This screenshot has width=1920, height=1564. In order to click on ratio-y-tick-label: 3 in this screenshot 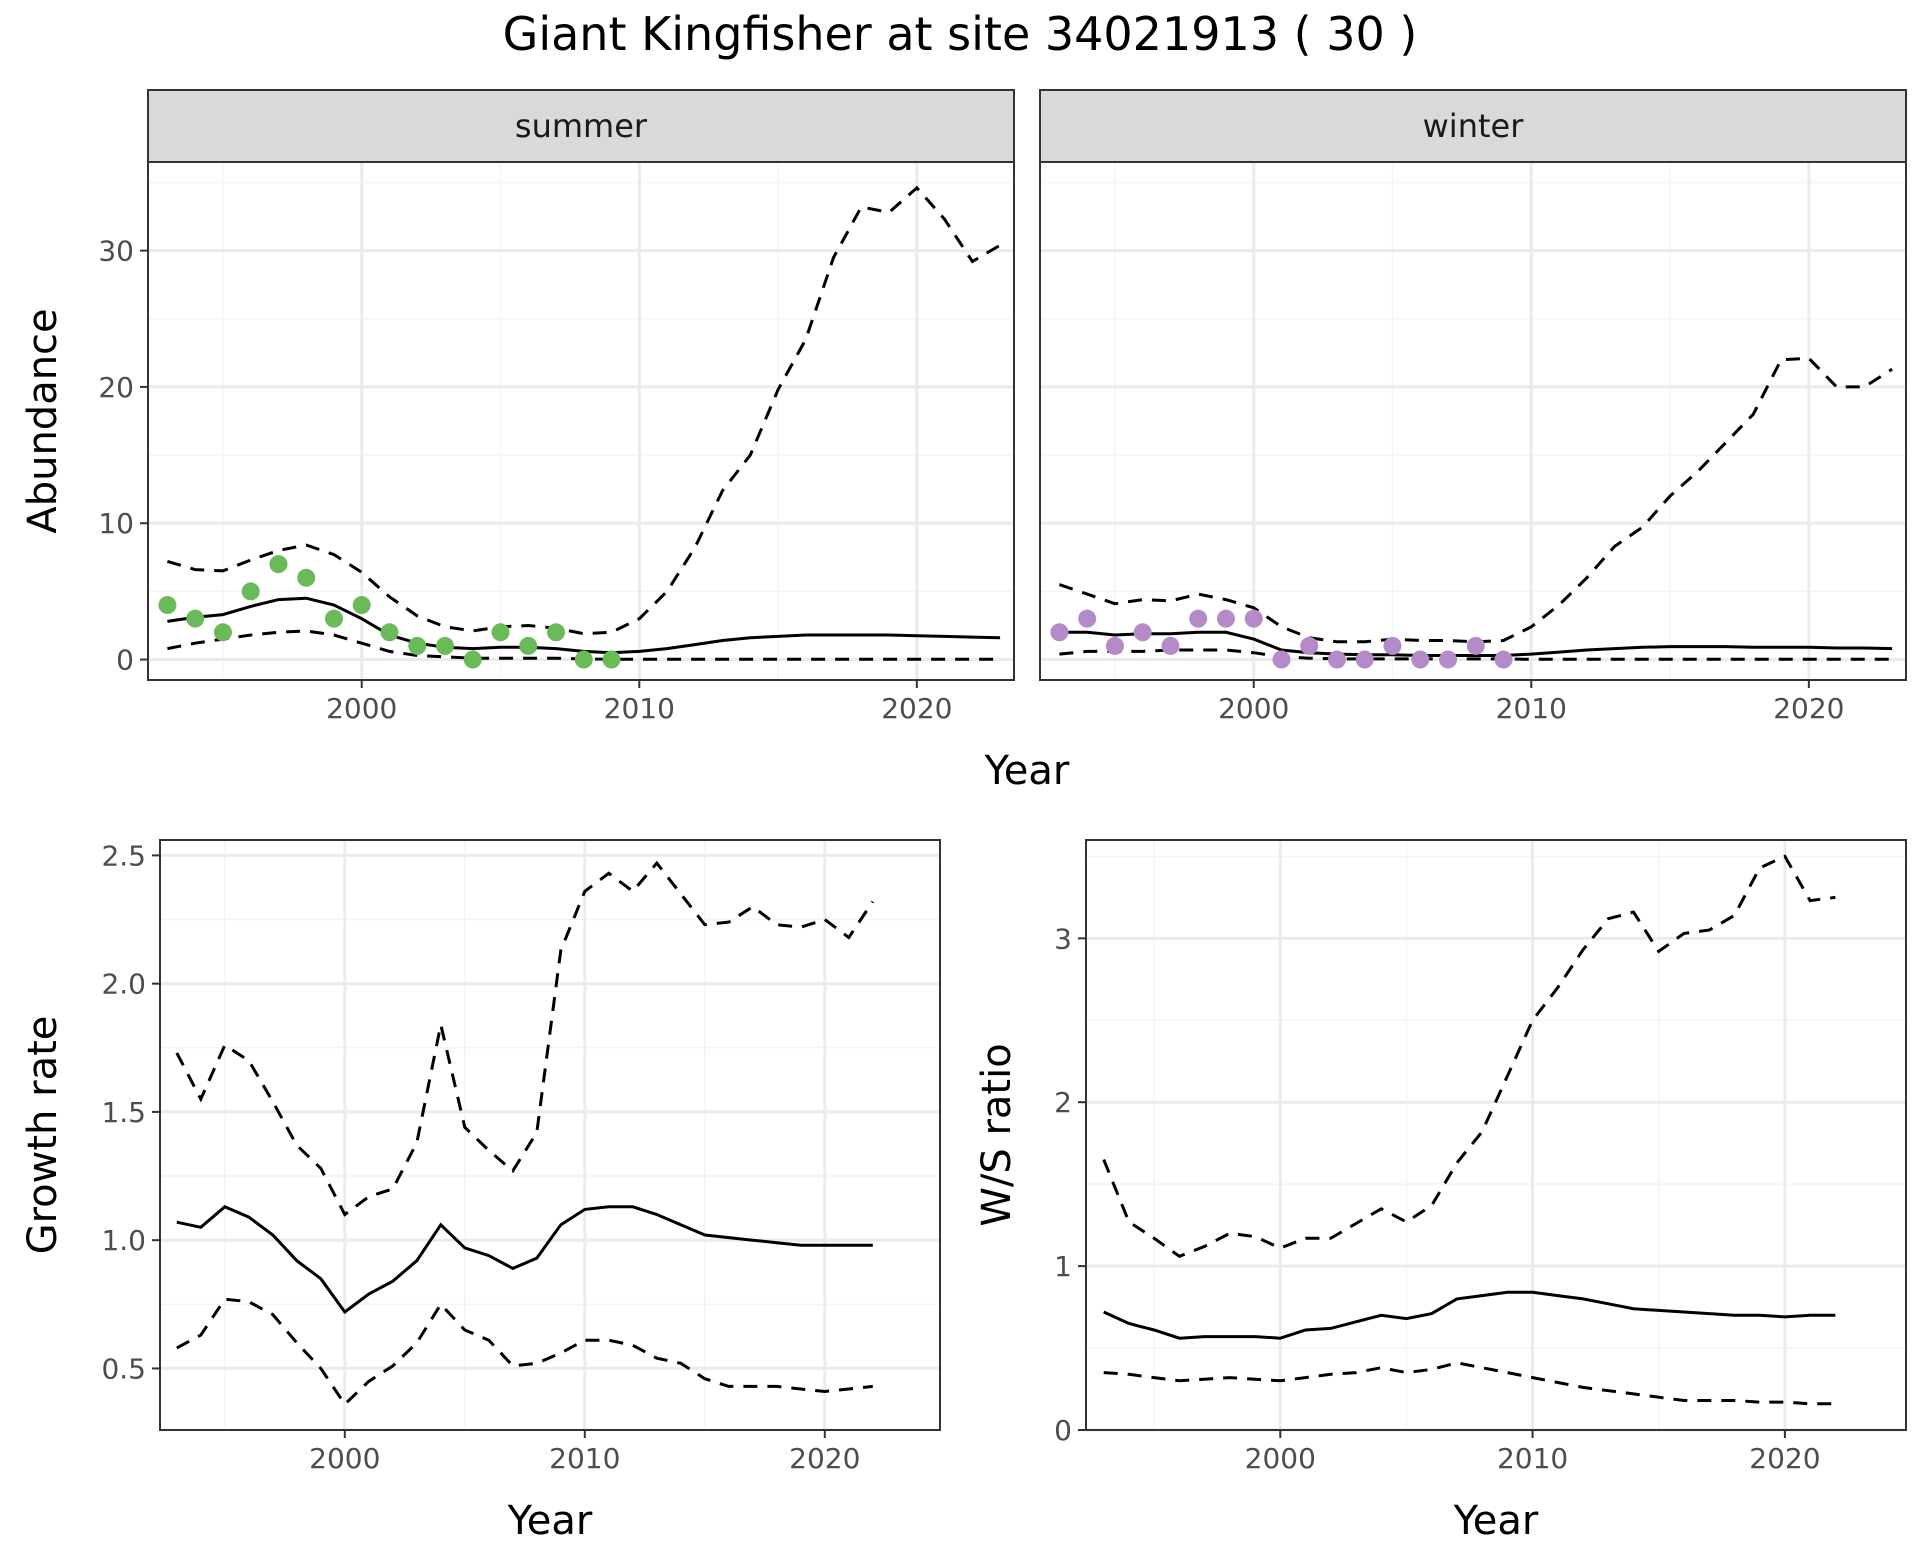, I will do `click(1063, 938)`.